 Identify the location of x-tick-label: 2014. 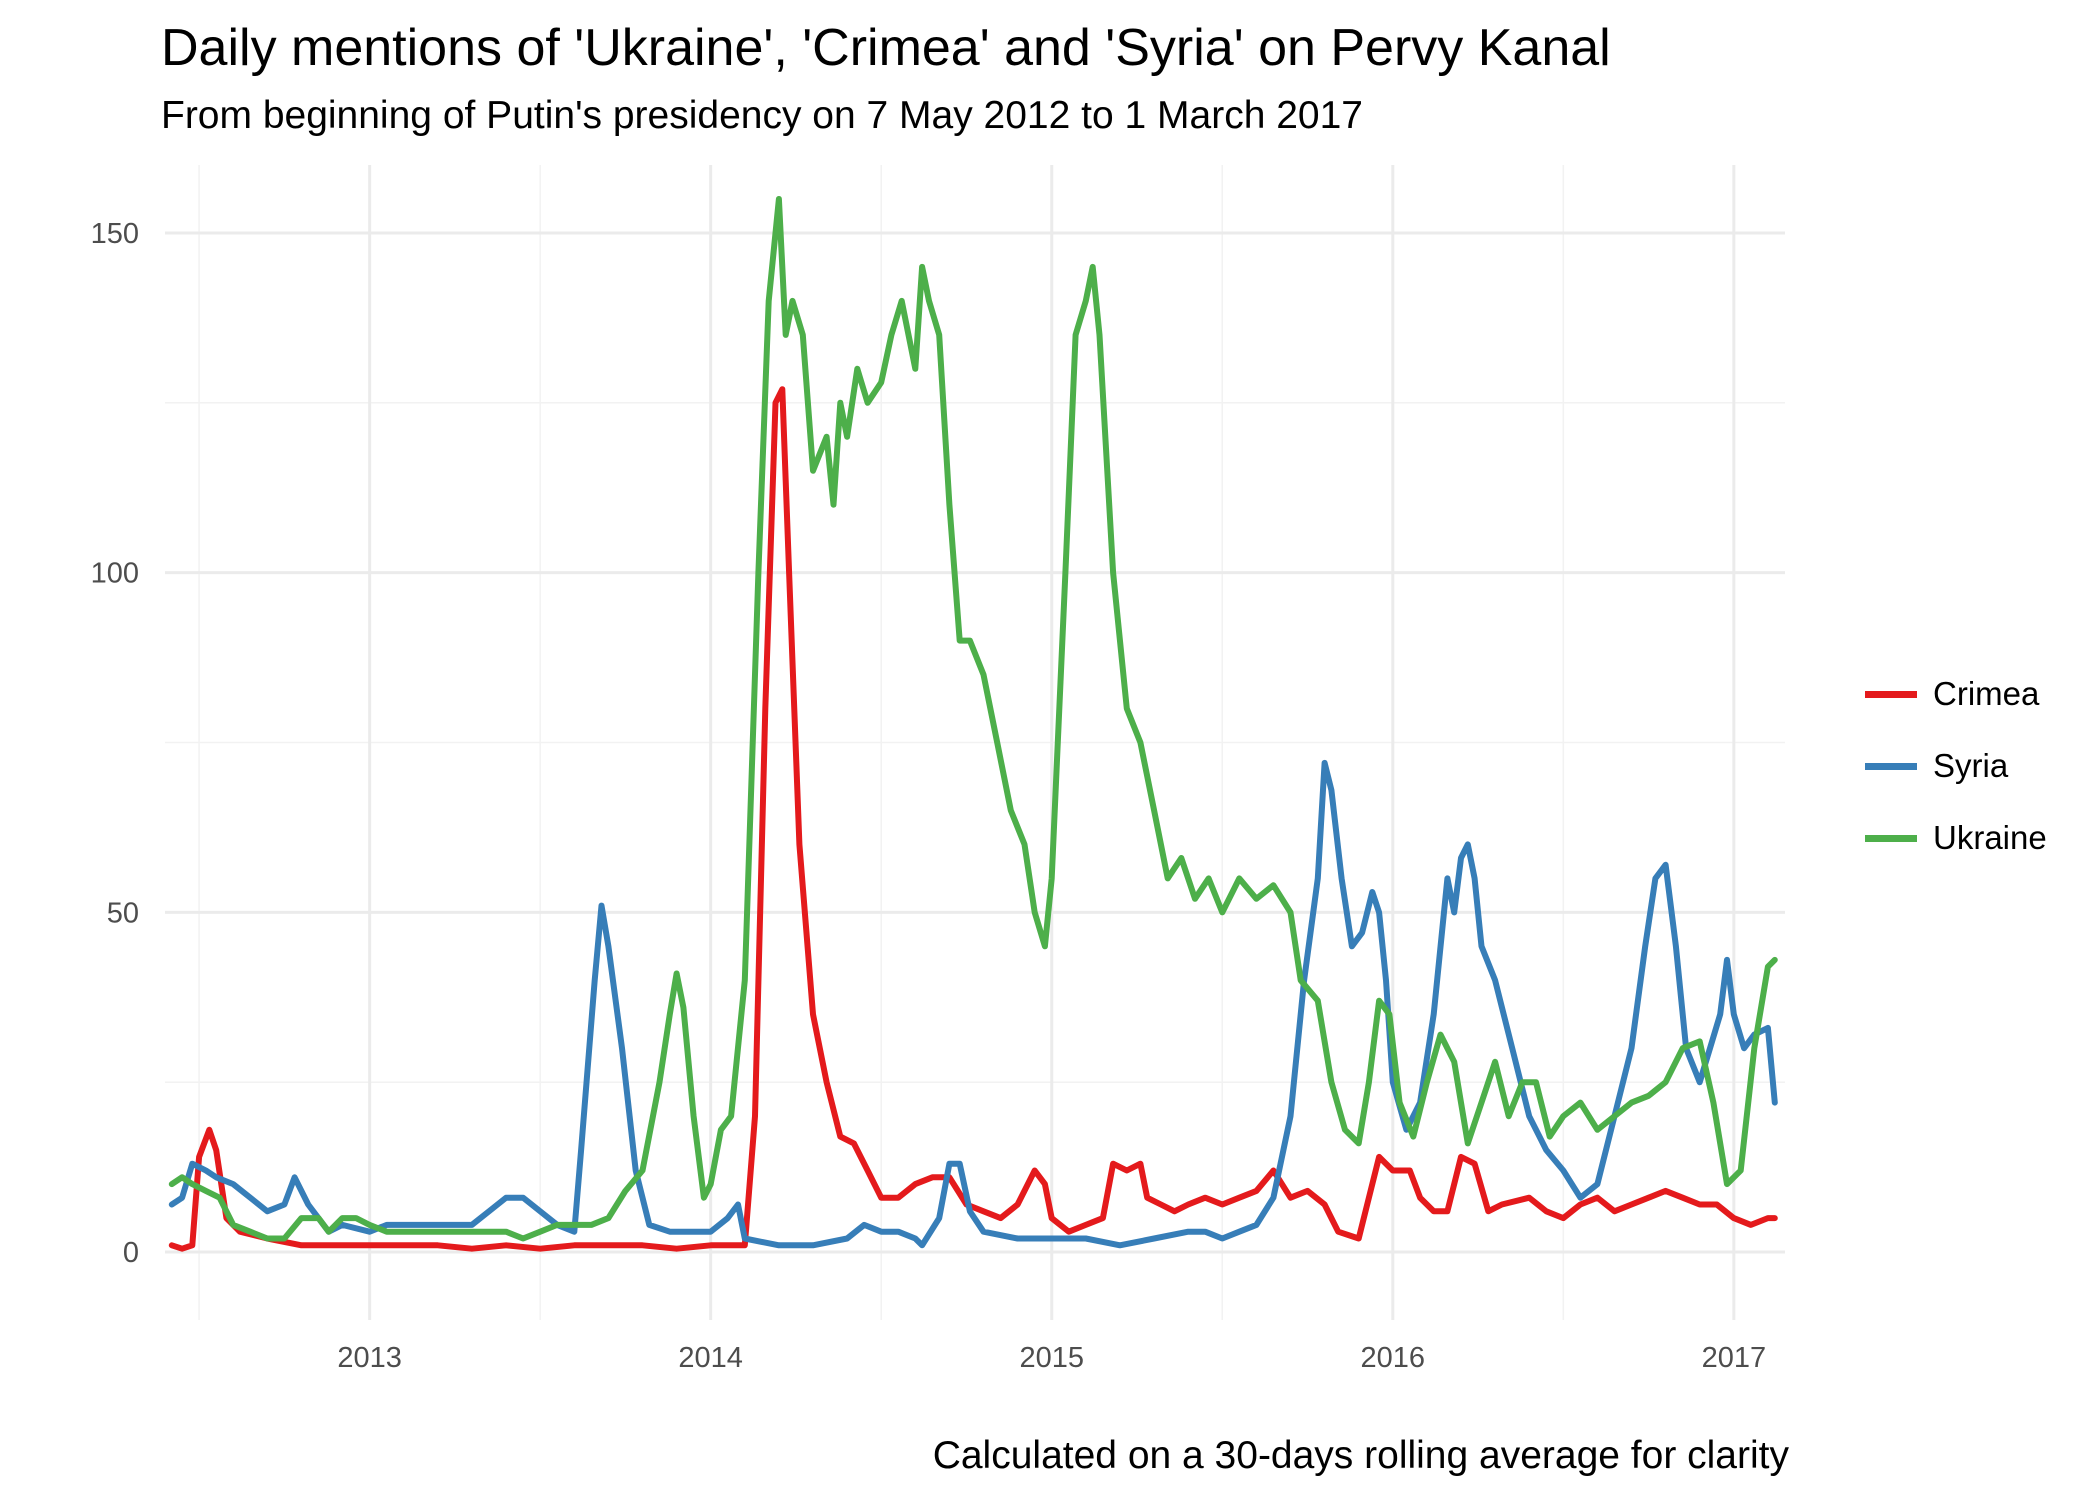
(710, 1358).